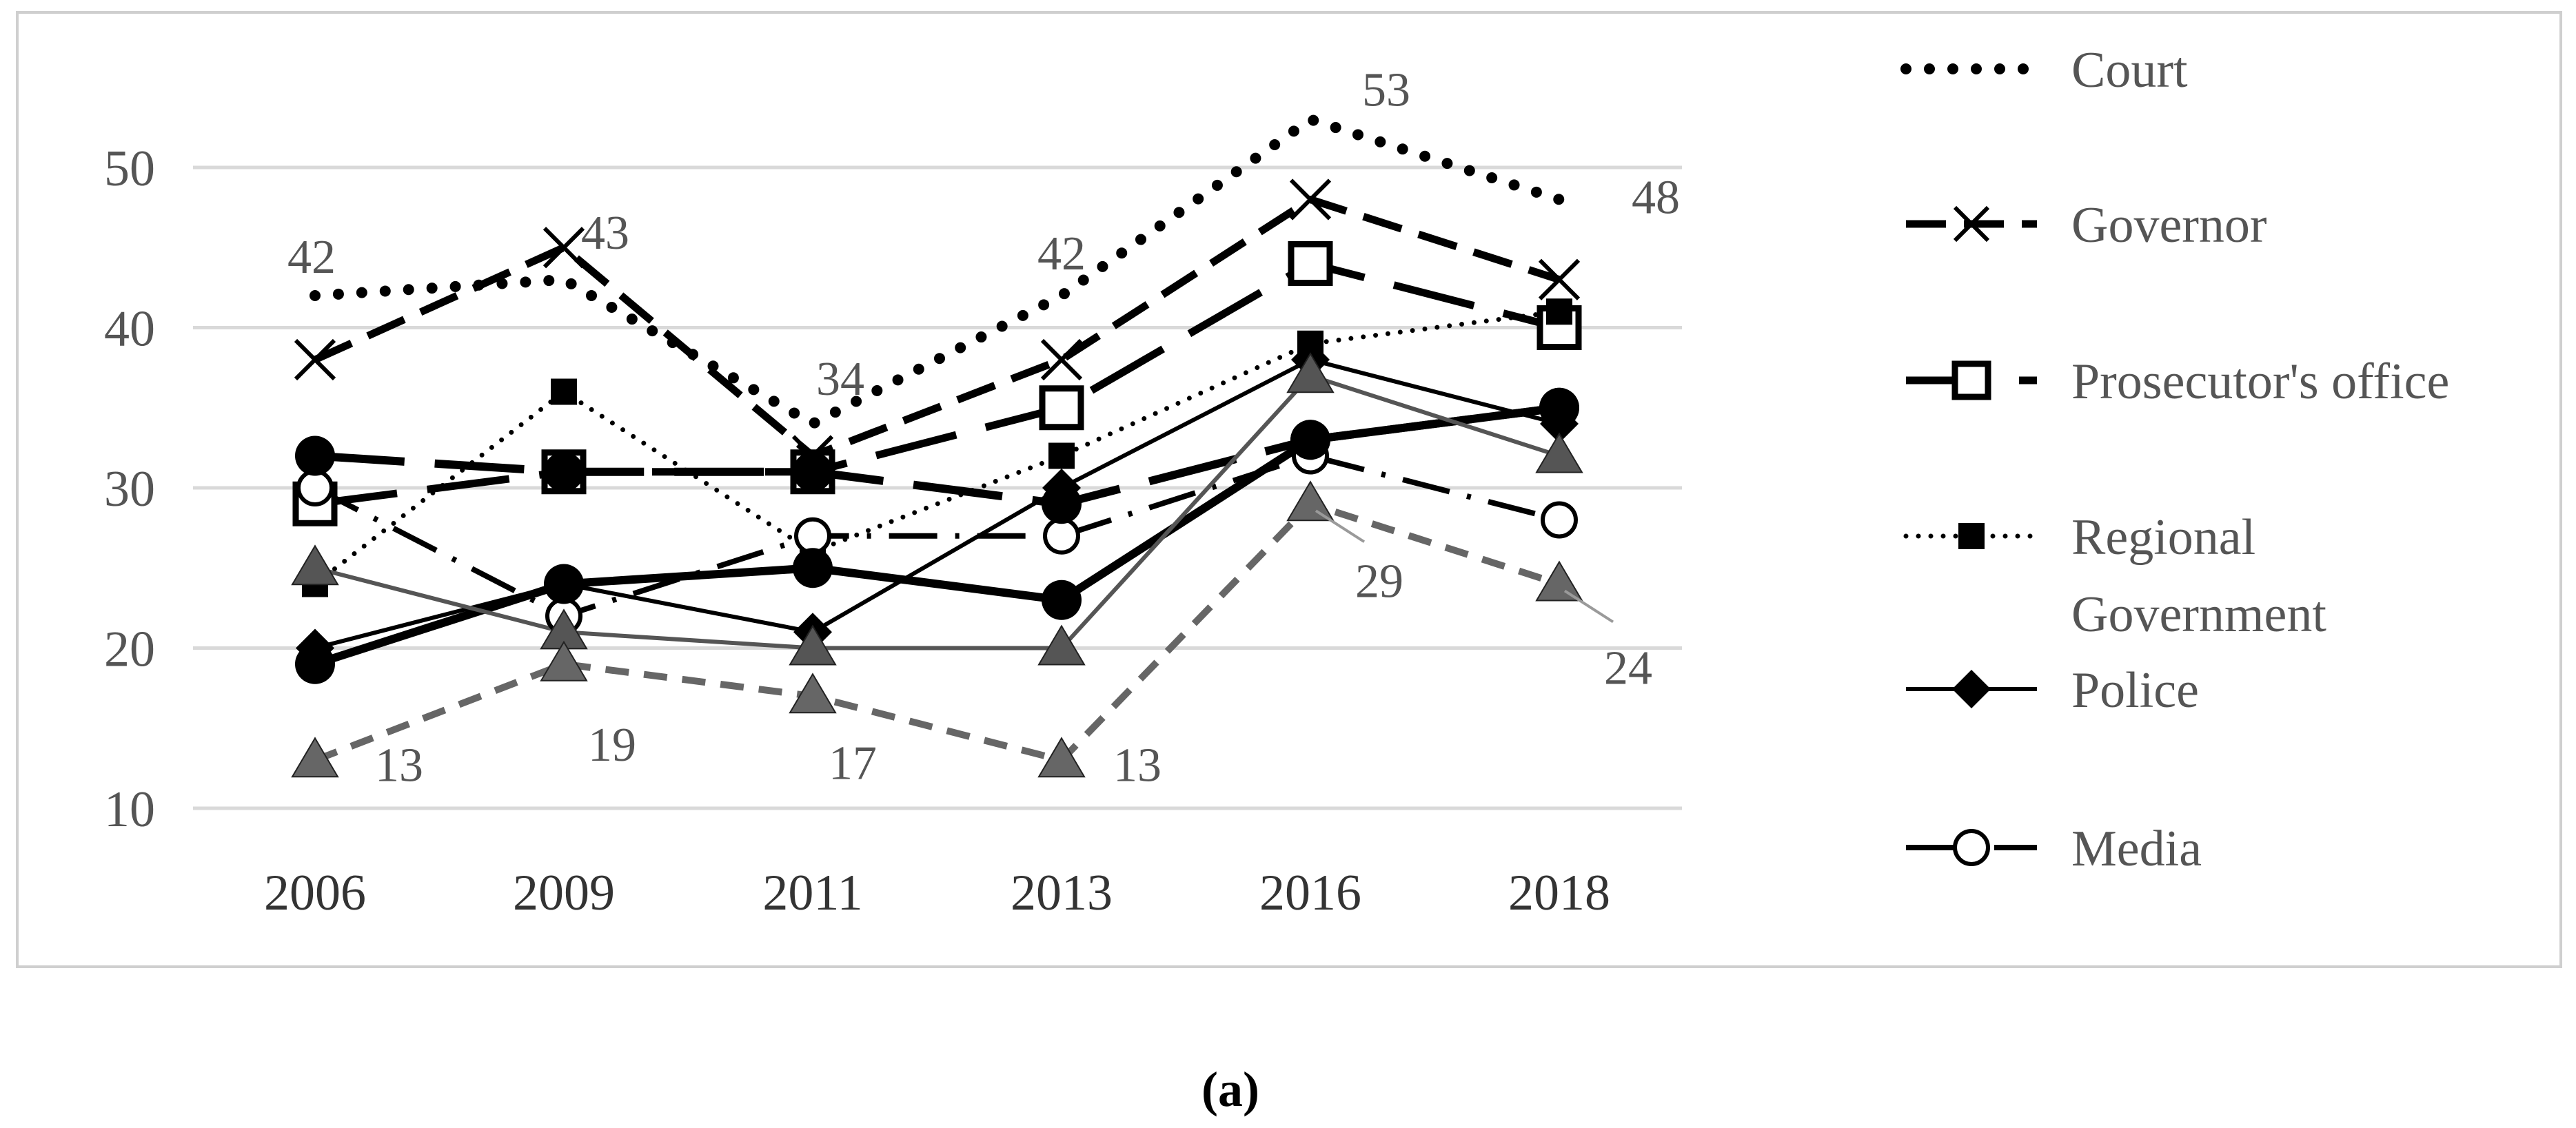  I want to click on legend-item: Governor, so click(2086, 225).